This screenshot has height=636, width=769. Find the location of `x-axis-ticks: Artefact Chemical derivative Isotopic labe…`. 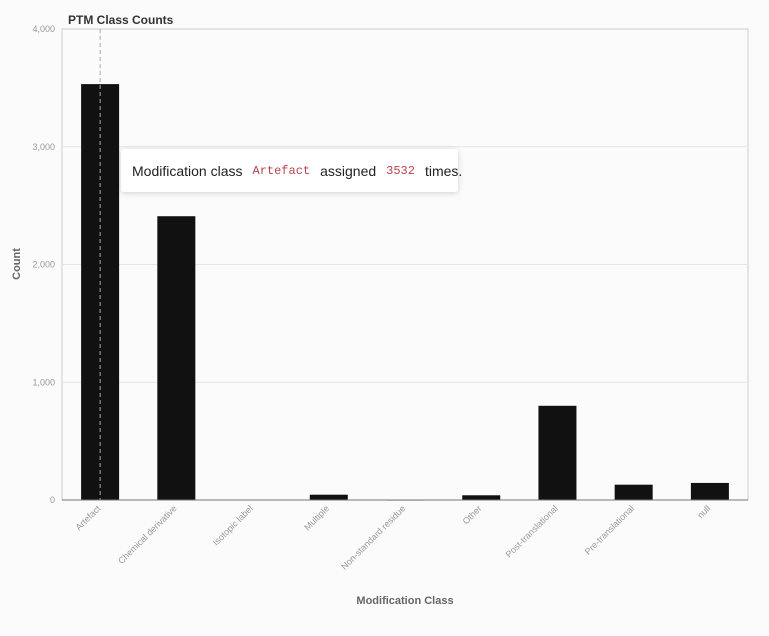

x-axis-ticks: Artefact Chemical derivative Isotopic labe… is located at coordinates (393, 537).